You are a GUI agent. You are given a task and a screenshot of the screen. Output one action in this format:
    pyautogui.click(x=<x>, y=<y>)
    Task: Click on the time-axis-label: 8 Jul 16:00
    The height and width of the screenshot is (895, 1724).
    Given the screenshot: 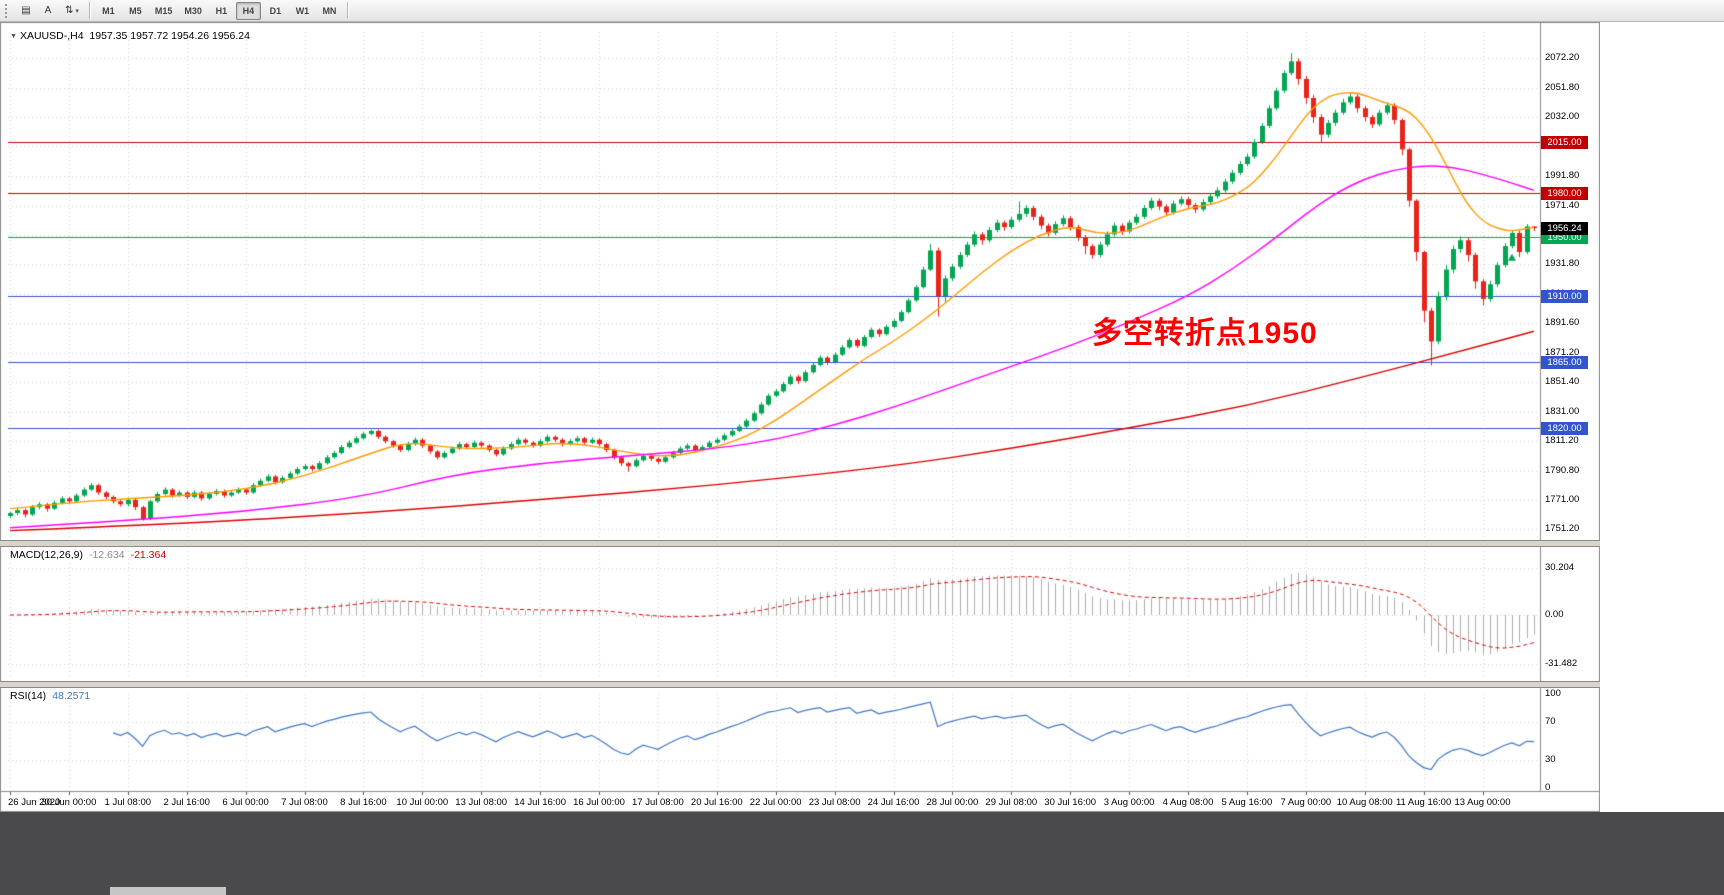 What is the action you would take?
    pyautogui.click(x=363, y=802)
    